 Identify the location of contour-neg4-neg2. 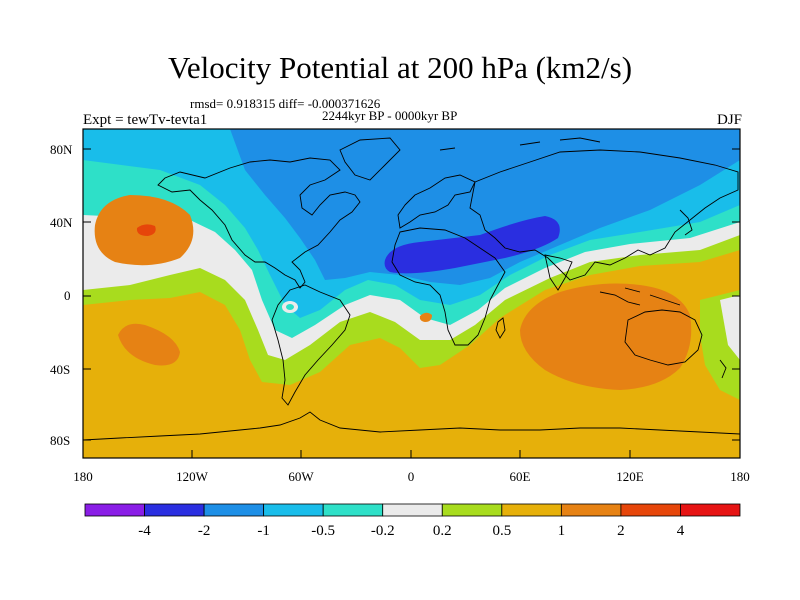
(472, 245).